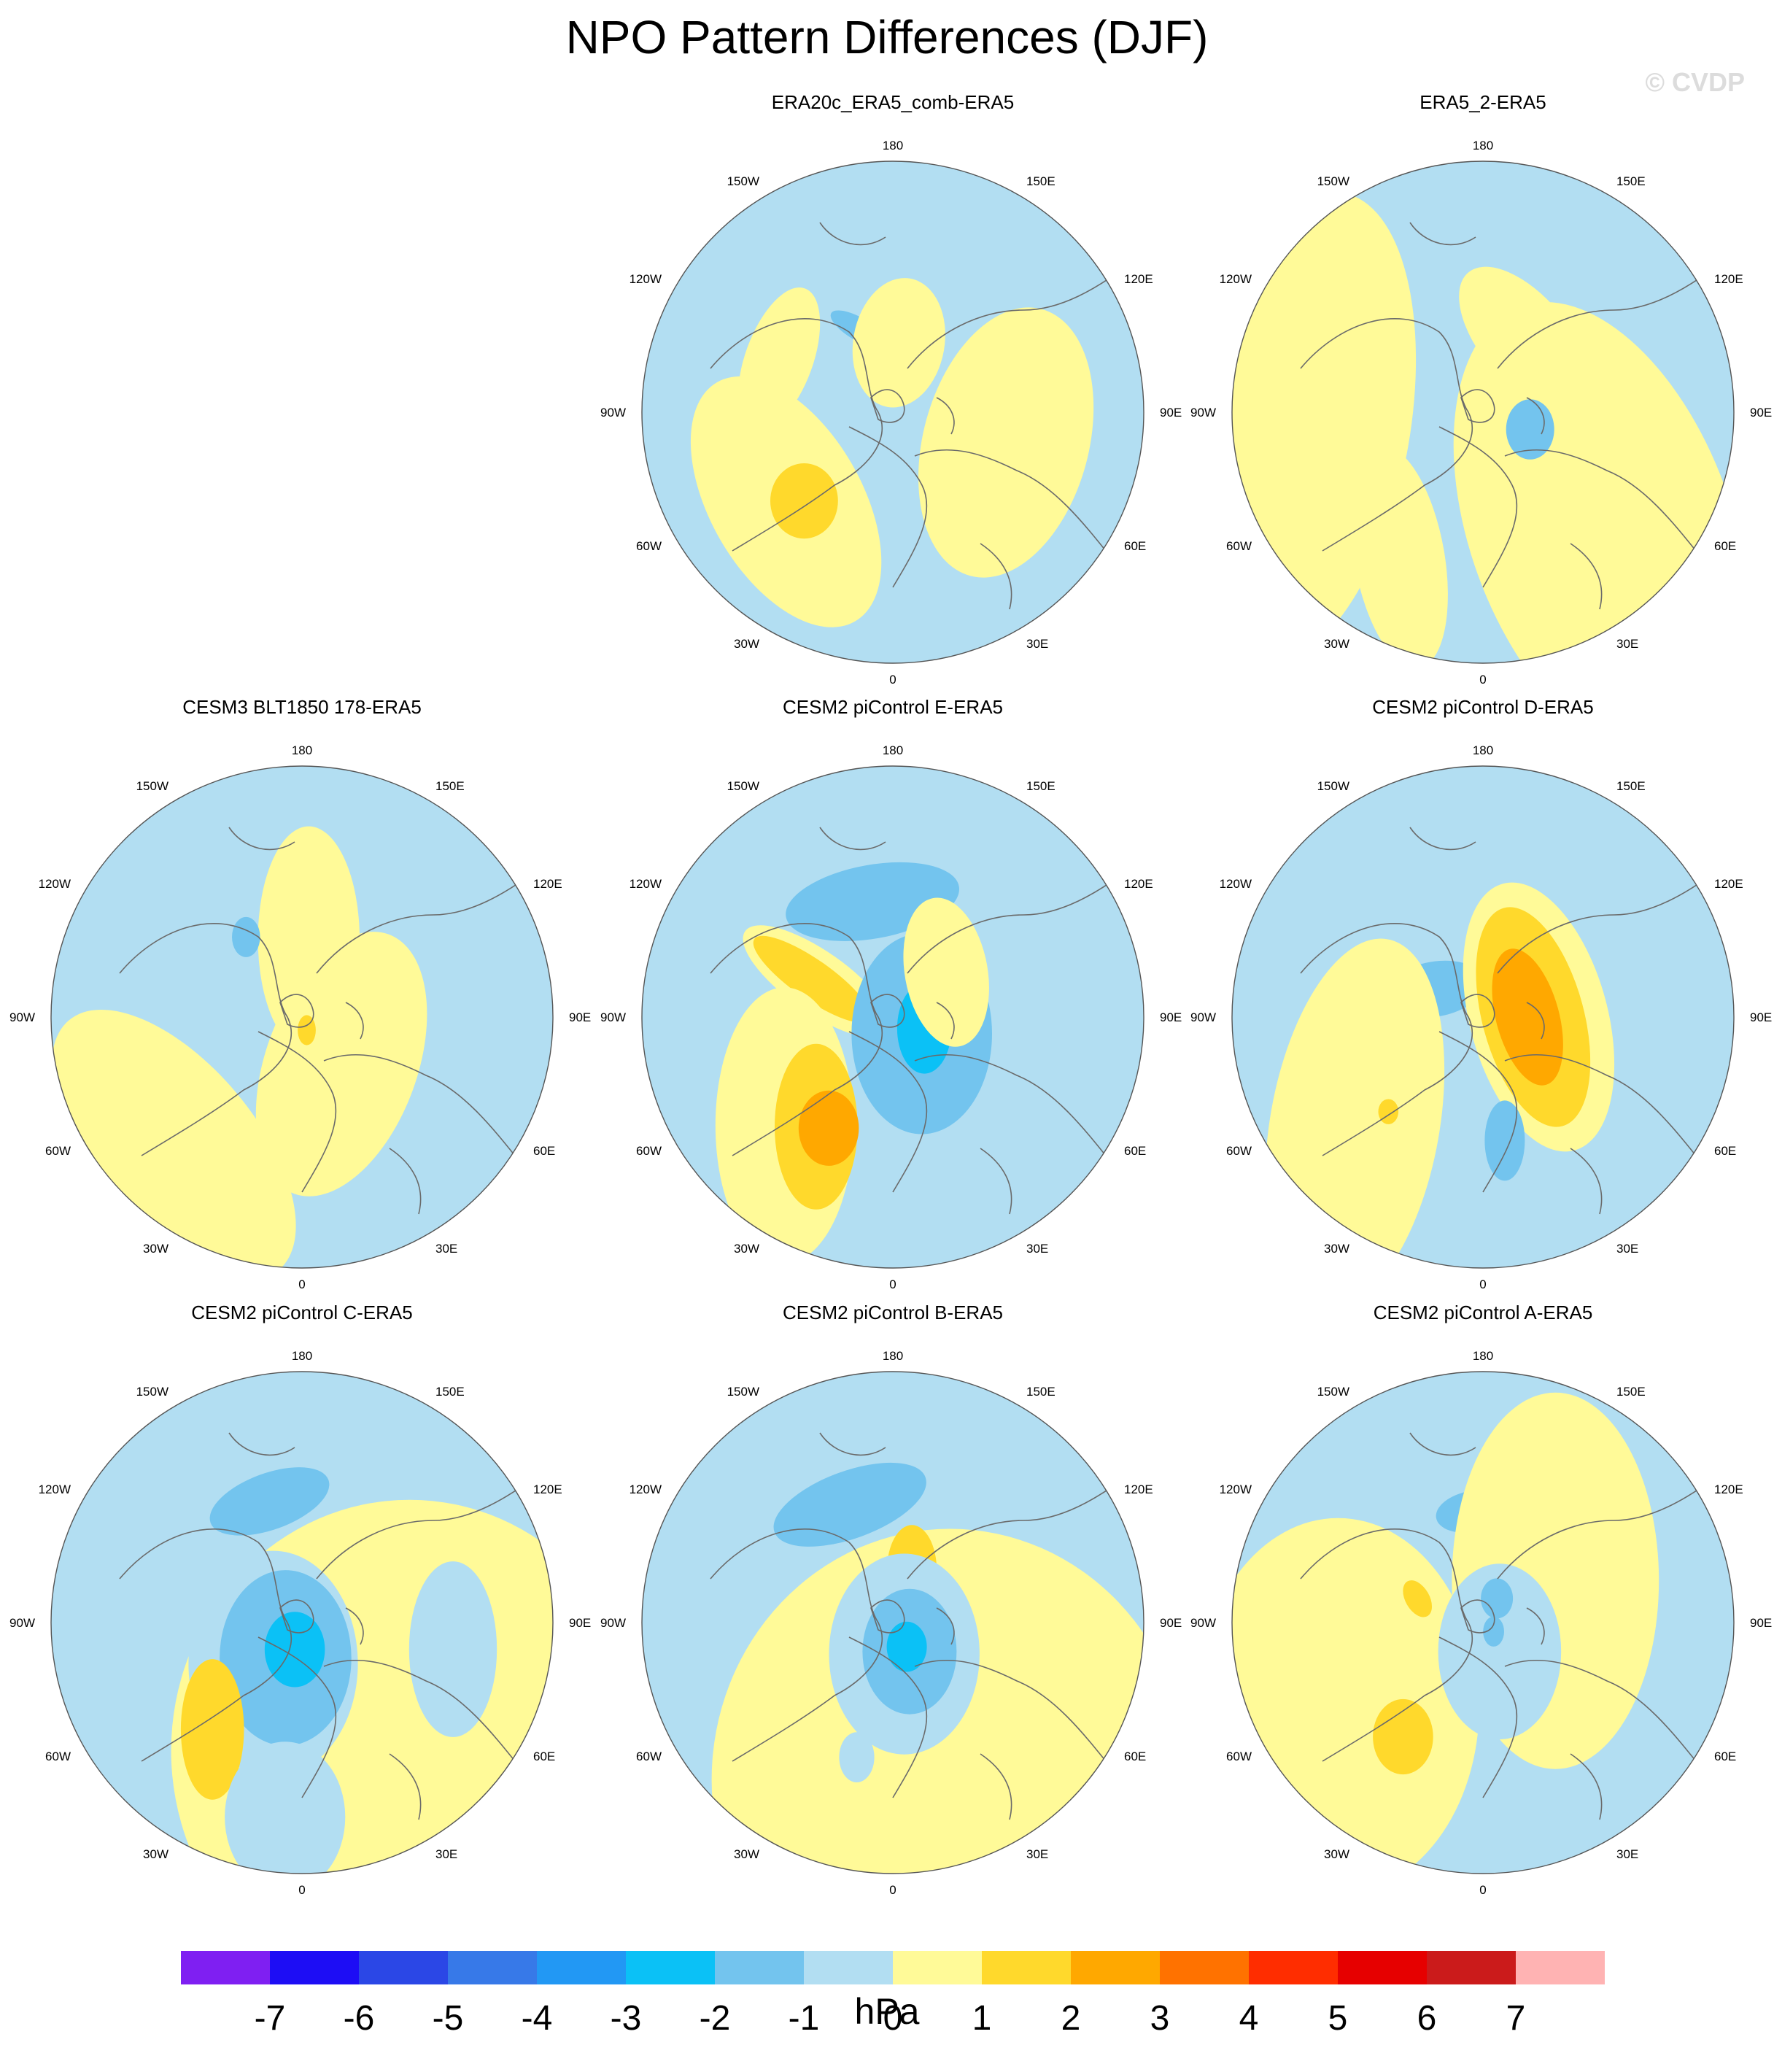  I want to click on colorbar-tick: 3, so click(1160, 2018).